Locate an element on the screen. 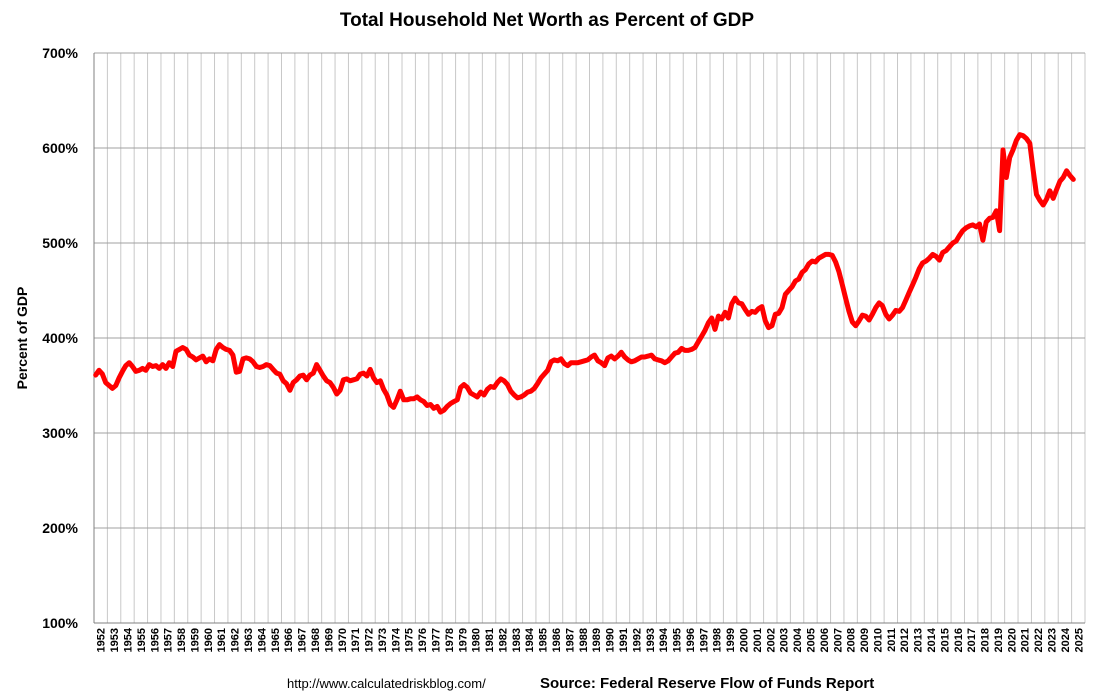 Image resolution: width=1094 pixels, height=698 pixels. x-tick-label: 1960 is located at coordinates (209, 640).